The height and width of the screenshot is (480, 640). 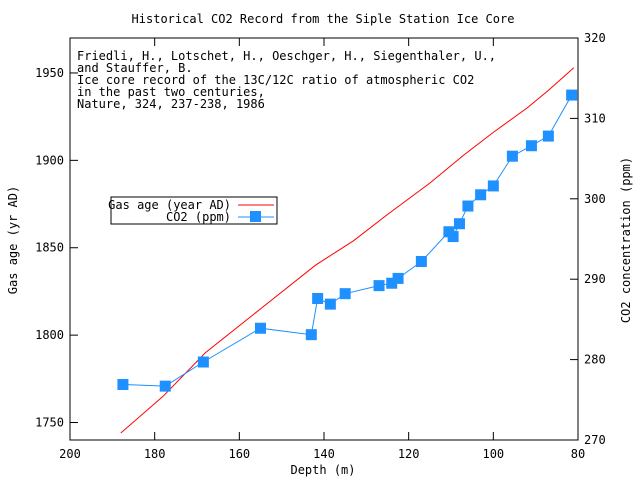 I want to click on legend-box, so click(x=194, y=210).